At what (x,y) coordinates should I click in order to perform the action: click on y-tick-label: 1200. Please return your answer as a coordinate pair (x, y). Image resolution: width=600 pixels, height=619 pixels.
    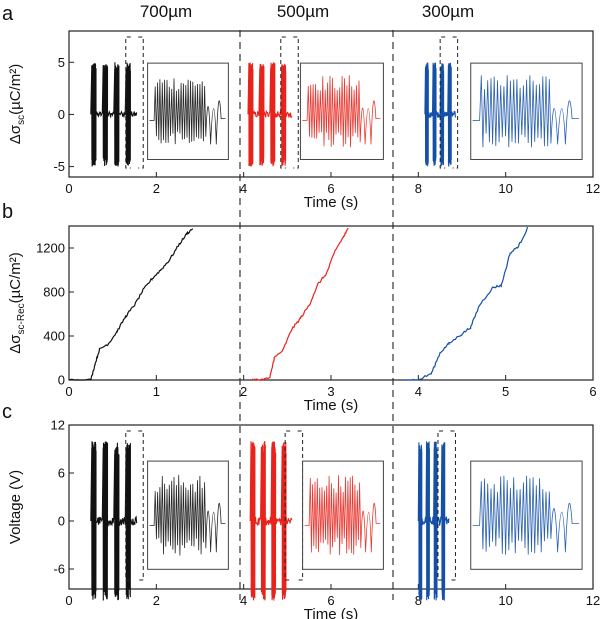
    Looking at the image, I should click on (50, 248).